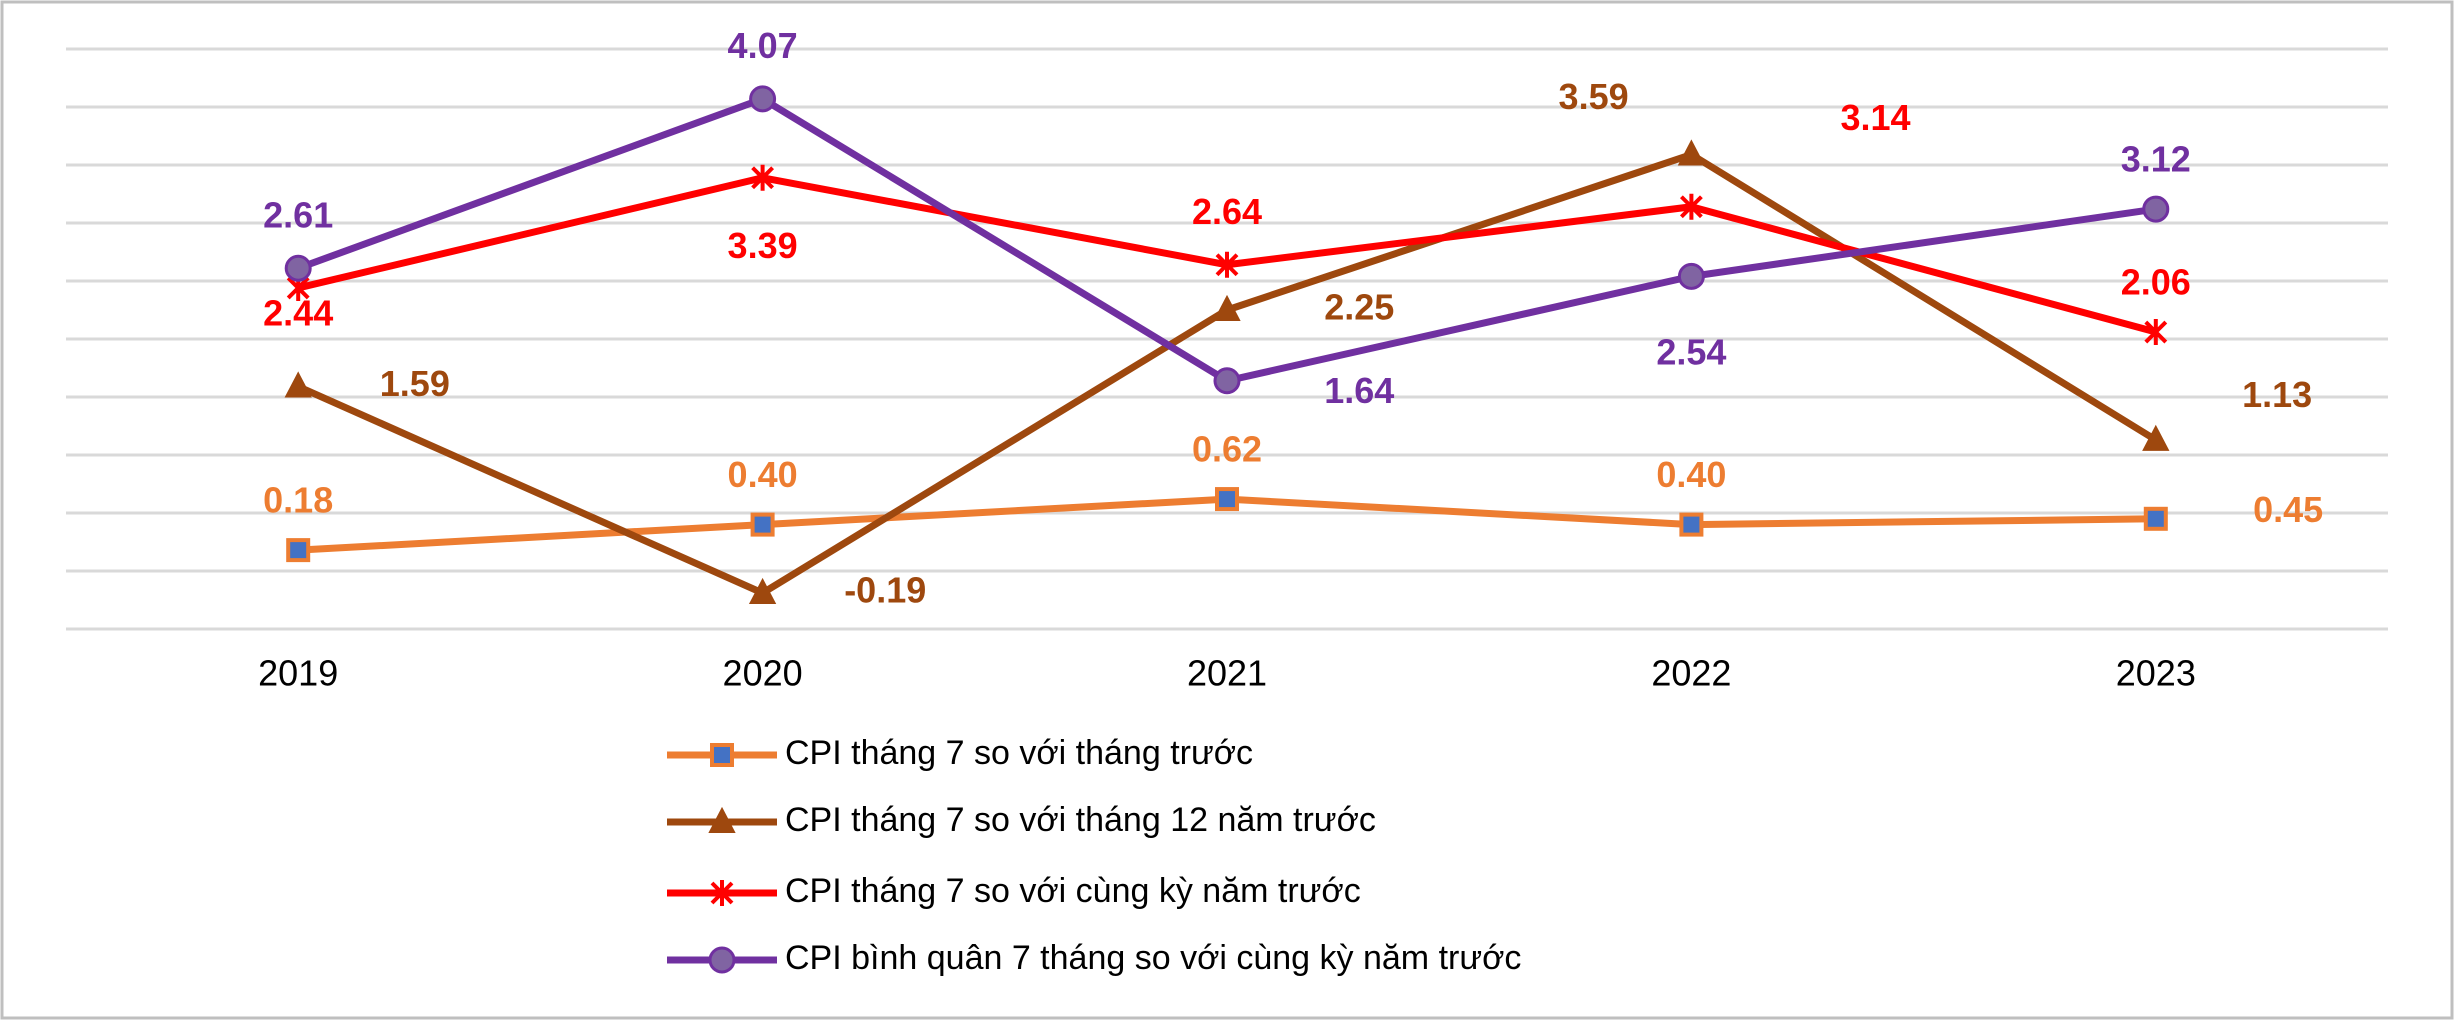 The width and height of the screenshot is (2454, 1020). I want to click on data-label: 1.64, so click(1359, 390).